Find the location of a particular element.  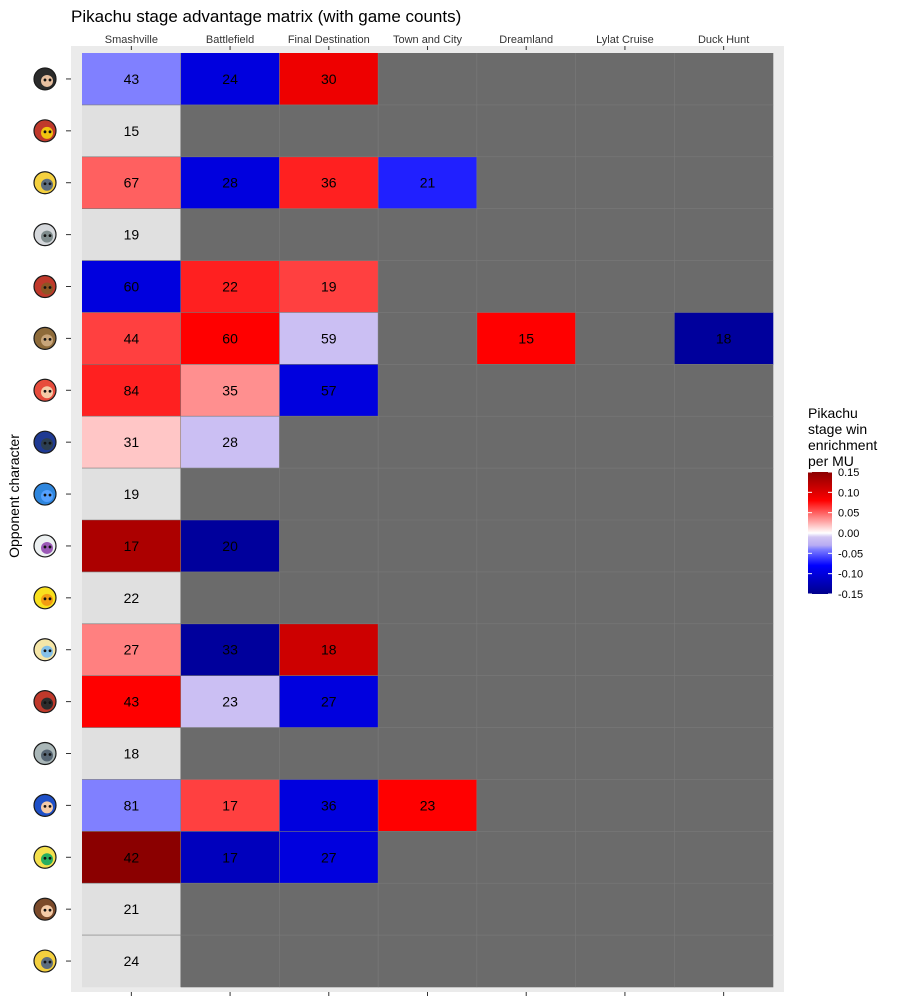

sonic-icon is located at coordinates (45, 805).